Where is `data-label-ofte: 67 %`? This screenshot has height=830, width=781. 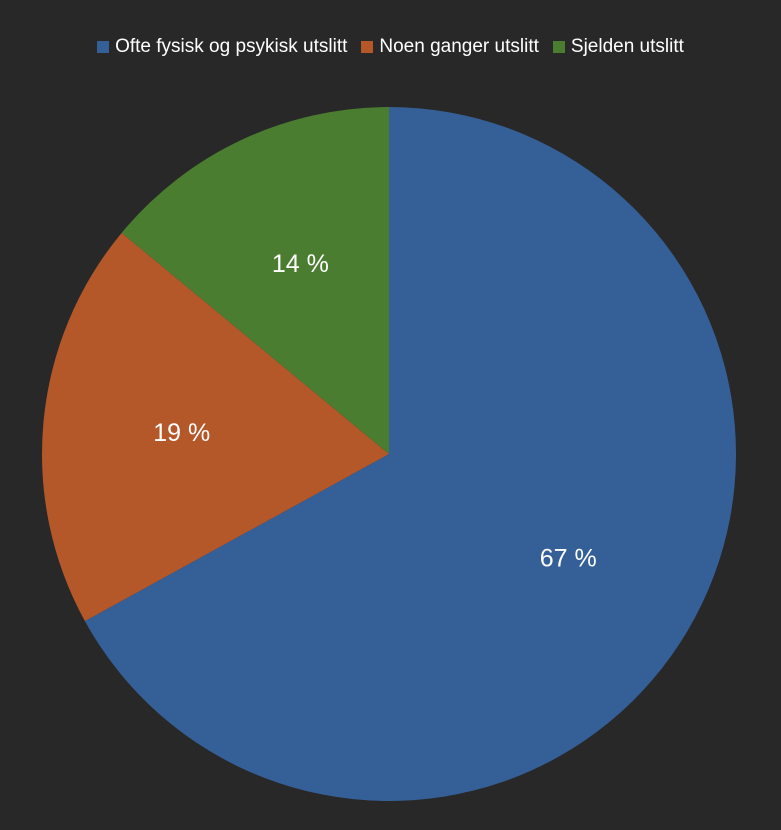
data-label-ofte: 67 % is located at coordinates (568, 559).